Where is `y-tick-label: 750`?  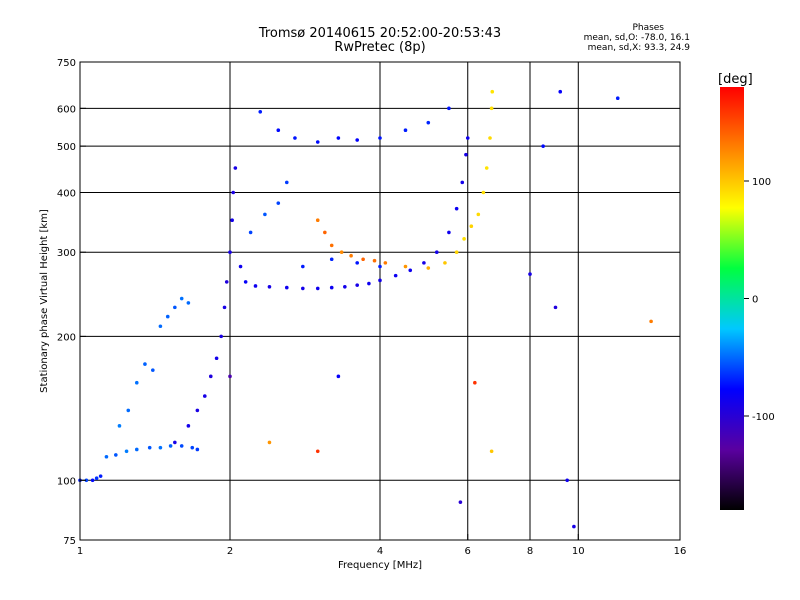
y-tick-label: 750 is located at coordinates (66, 63).